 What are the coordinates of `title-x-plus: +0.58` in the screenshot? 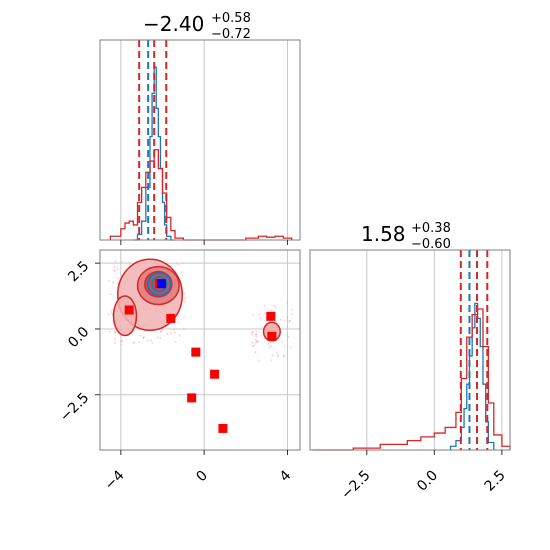 It's located at (231, 18).